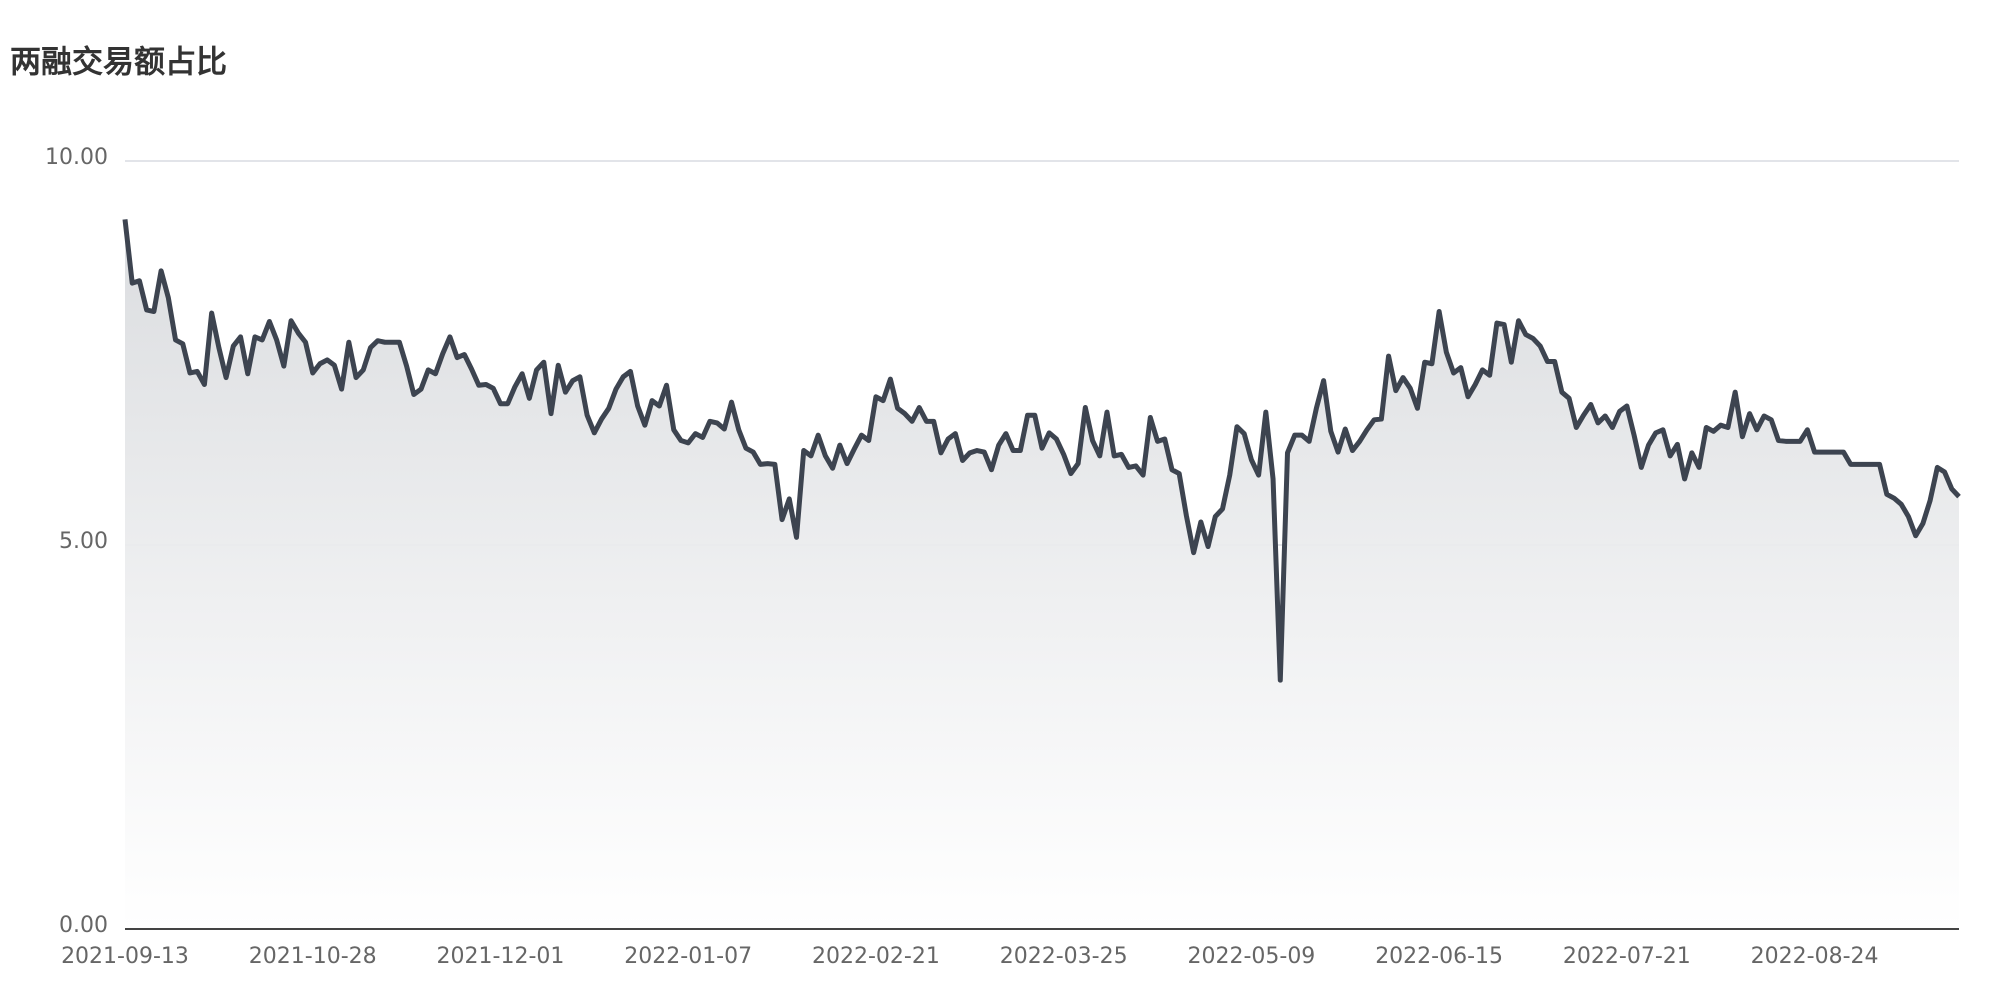 Image resolution: width=2000 pixels, height=1000 pixels. What do you see at coordinates (313, 956) in the screenshot?
I see `x-tick-label: 2021-10-28` at bounding box center [313, 956].